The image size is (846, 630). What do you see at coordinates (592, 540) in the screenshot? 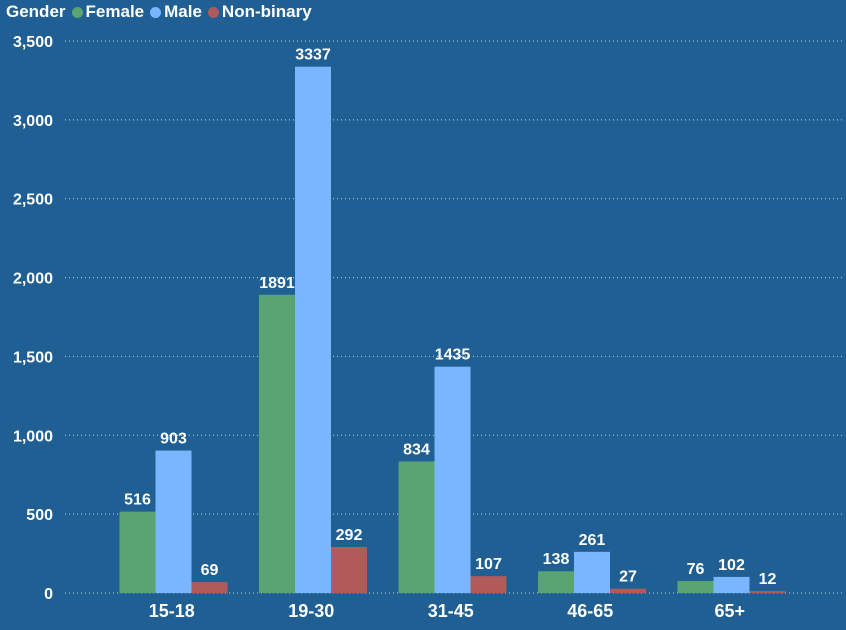
I see `data-label: 261` at bounding box center [592, 540].